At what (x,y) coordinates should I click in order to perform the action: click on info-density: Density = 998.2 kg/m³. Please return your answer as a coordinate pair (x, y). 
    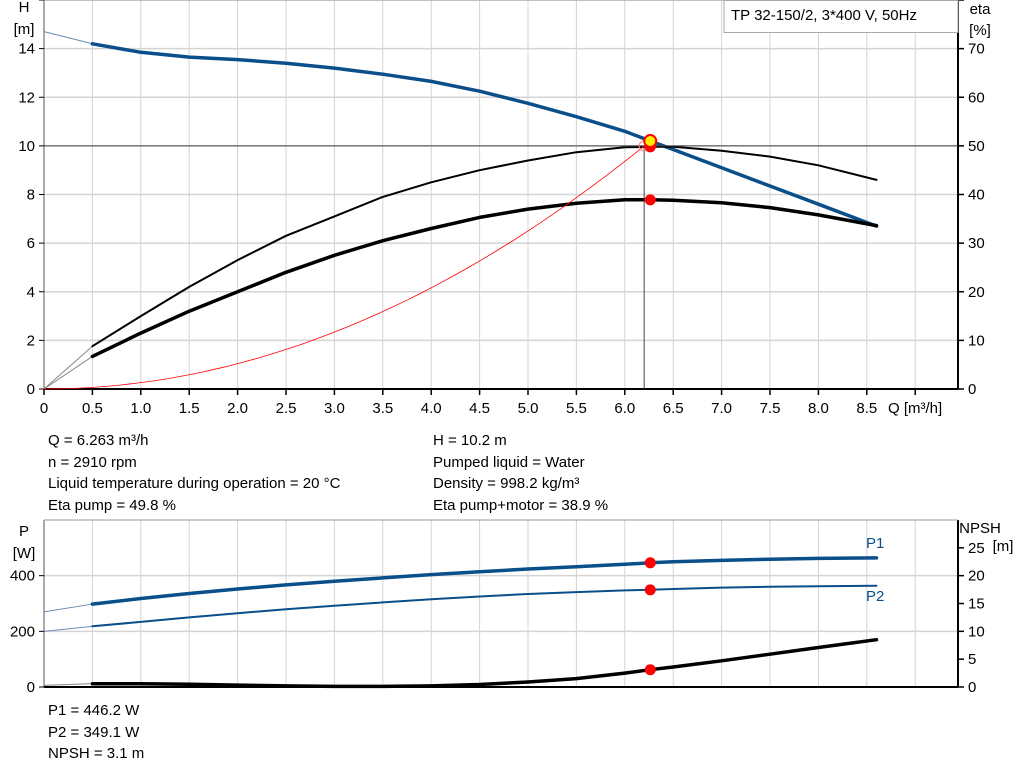
    Looking at the image, I should click on (506, 483).